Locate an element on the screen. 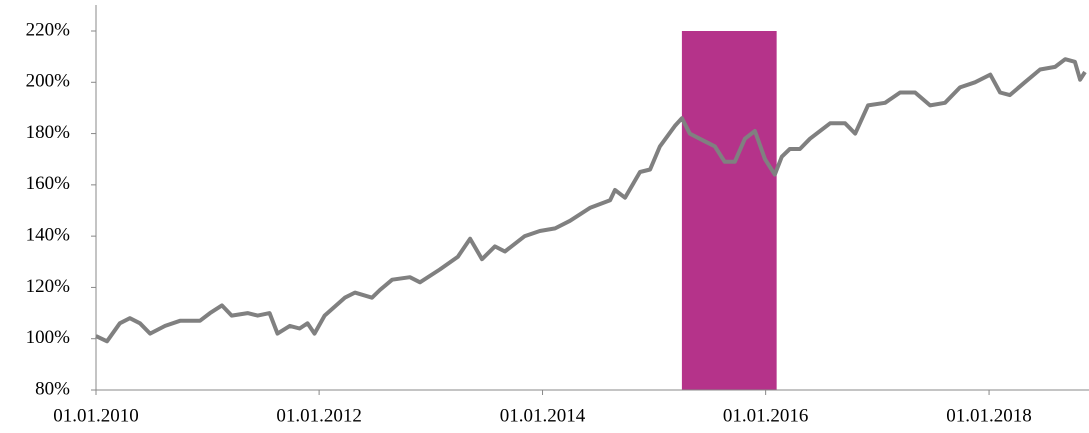 The image size is (1089, 433). y-tick-label: 220% is located at coordinates (48, 29).